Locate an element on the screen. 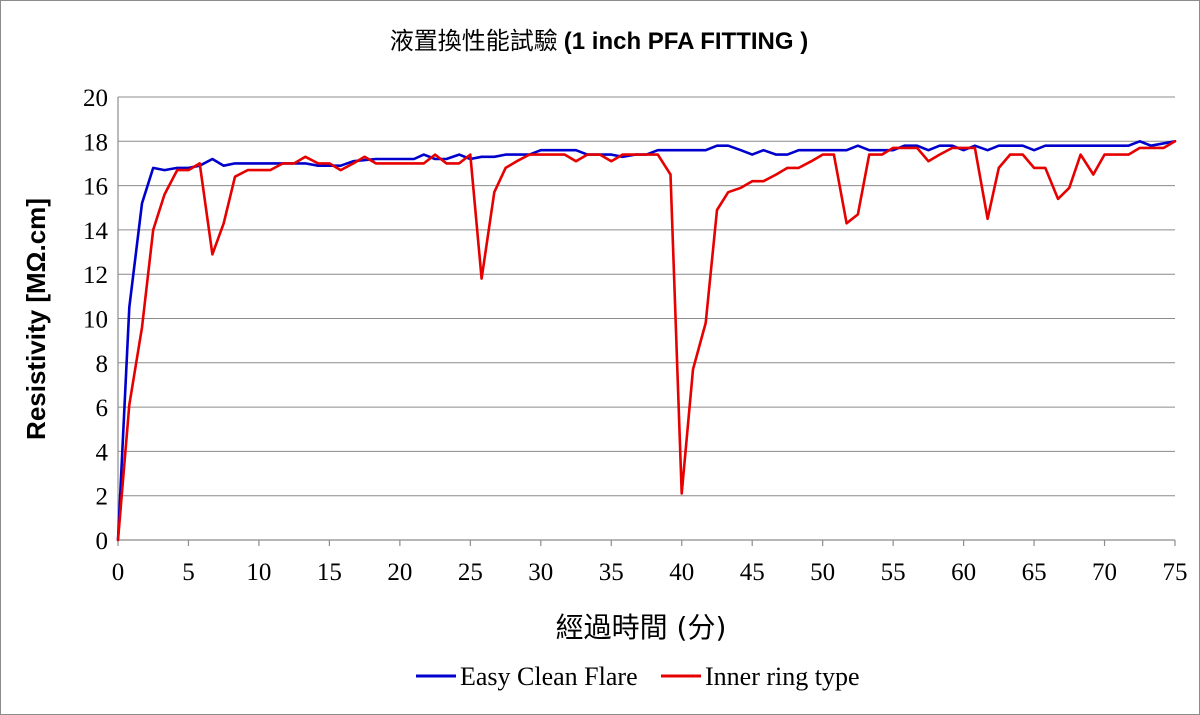 This screenshot has width=1200, height=715. x-tick-label: 20 is located at coordinates (399, 572).